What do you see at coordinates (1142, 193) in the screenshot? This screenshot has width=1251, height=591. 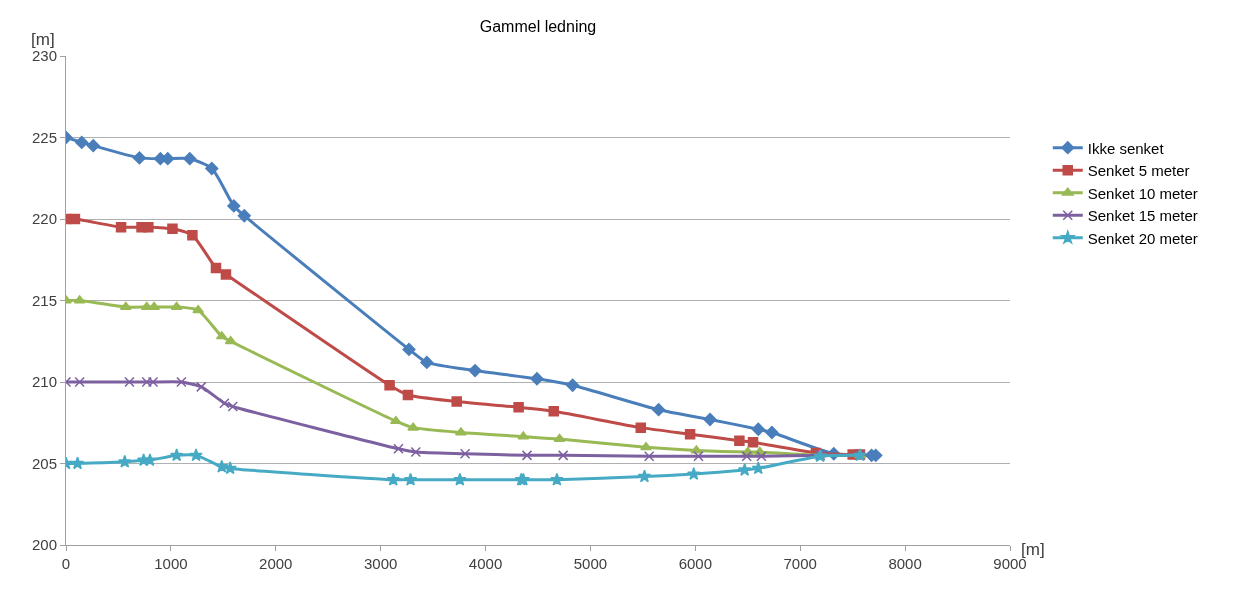 I see `legend-label: Senket 10 meter` at bounding box center [1142, 193].